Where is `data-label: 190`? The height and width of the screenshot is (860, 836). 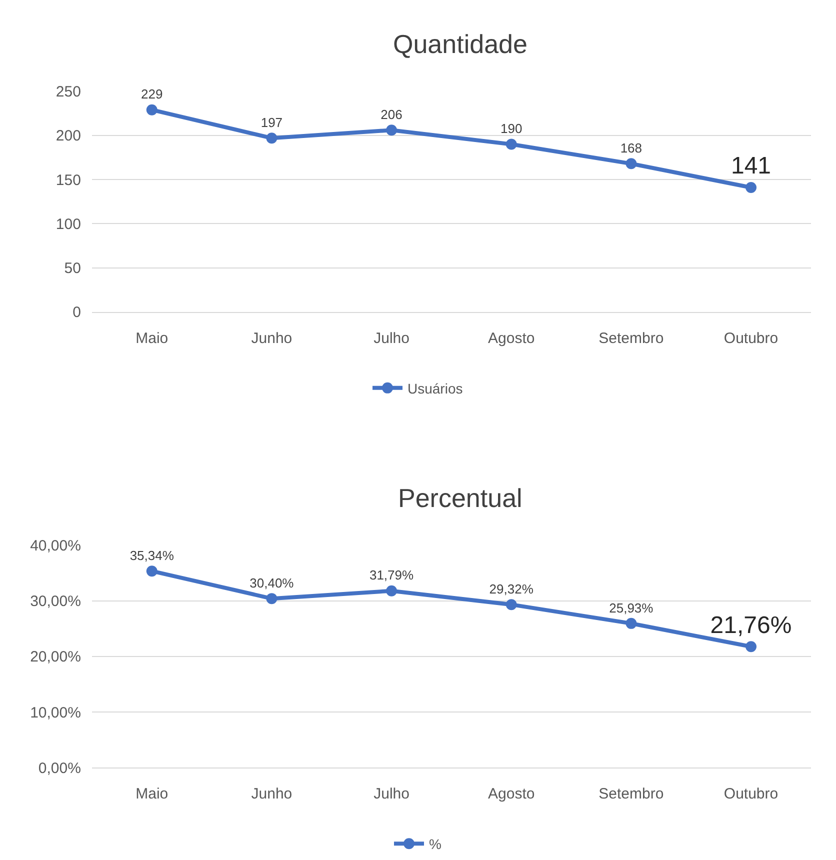
data-label: 190 is located at coordinates (511, 128).